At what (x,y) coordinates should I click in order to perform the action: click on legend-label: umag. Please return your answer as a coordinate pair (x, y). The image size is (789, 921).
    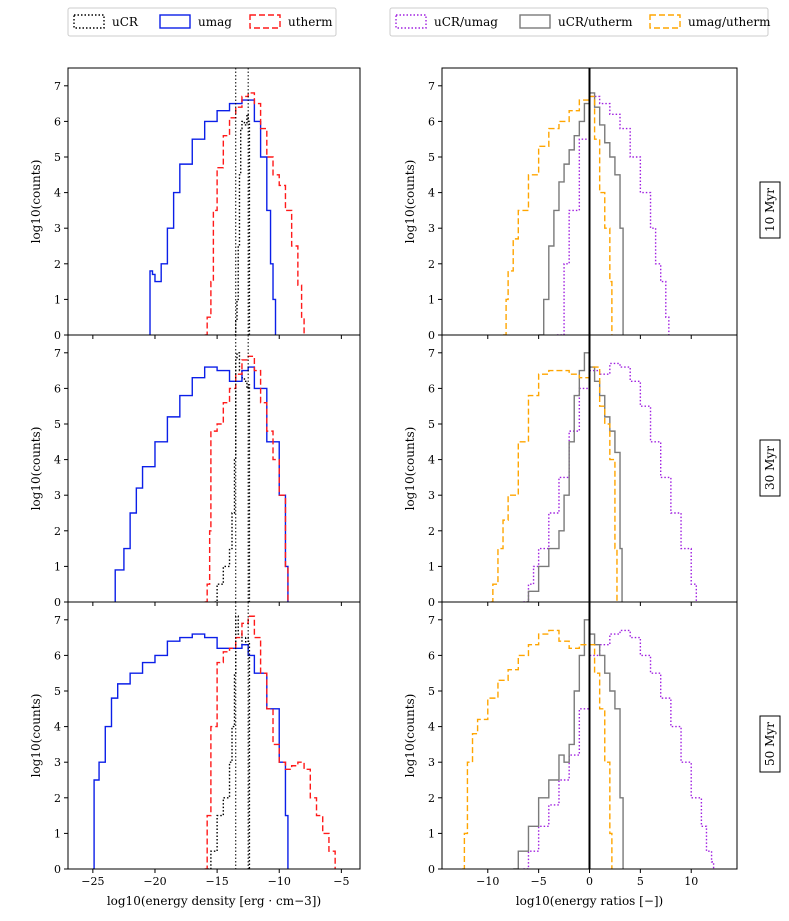
    Looking at the image, I should click on (215, 22).